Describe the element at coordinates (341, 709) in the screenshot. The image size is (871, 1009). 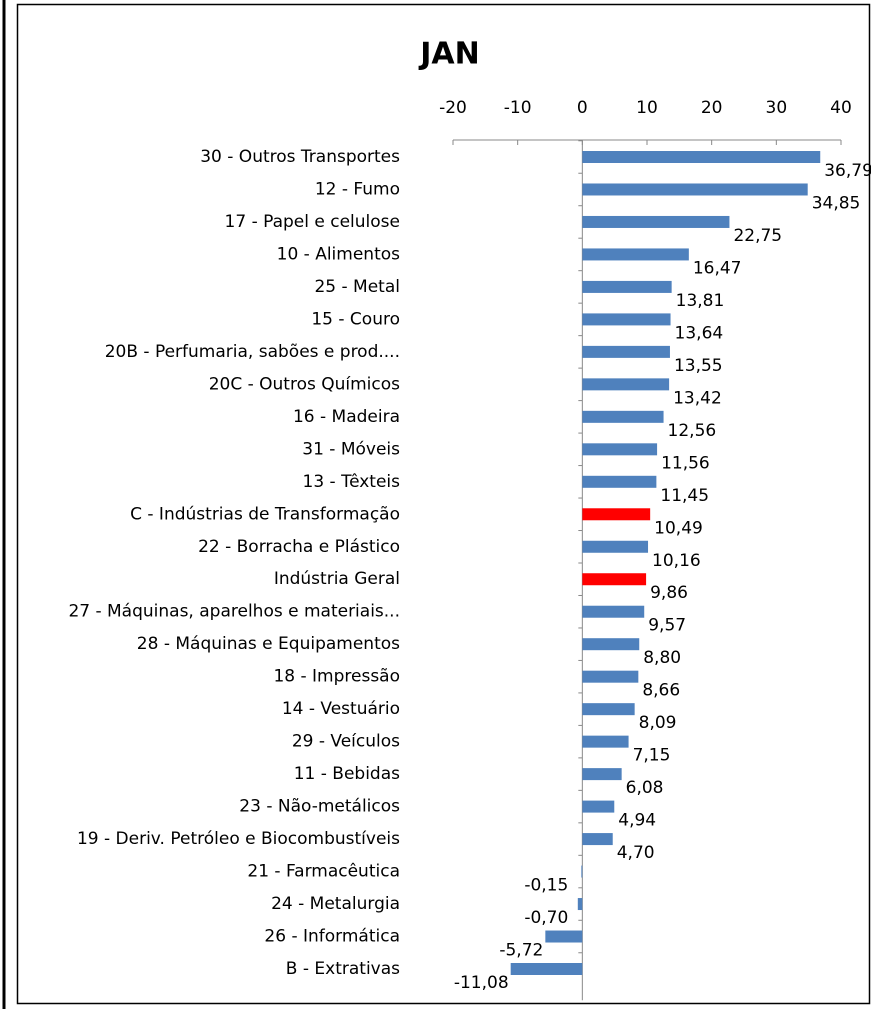
I see `y-tick-label: 14 - Vestuário` at that location.